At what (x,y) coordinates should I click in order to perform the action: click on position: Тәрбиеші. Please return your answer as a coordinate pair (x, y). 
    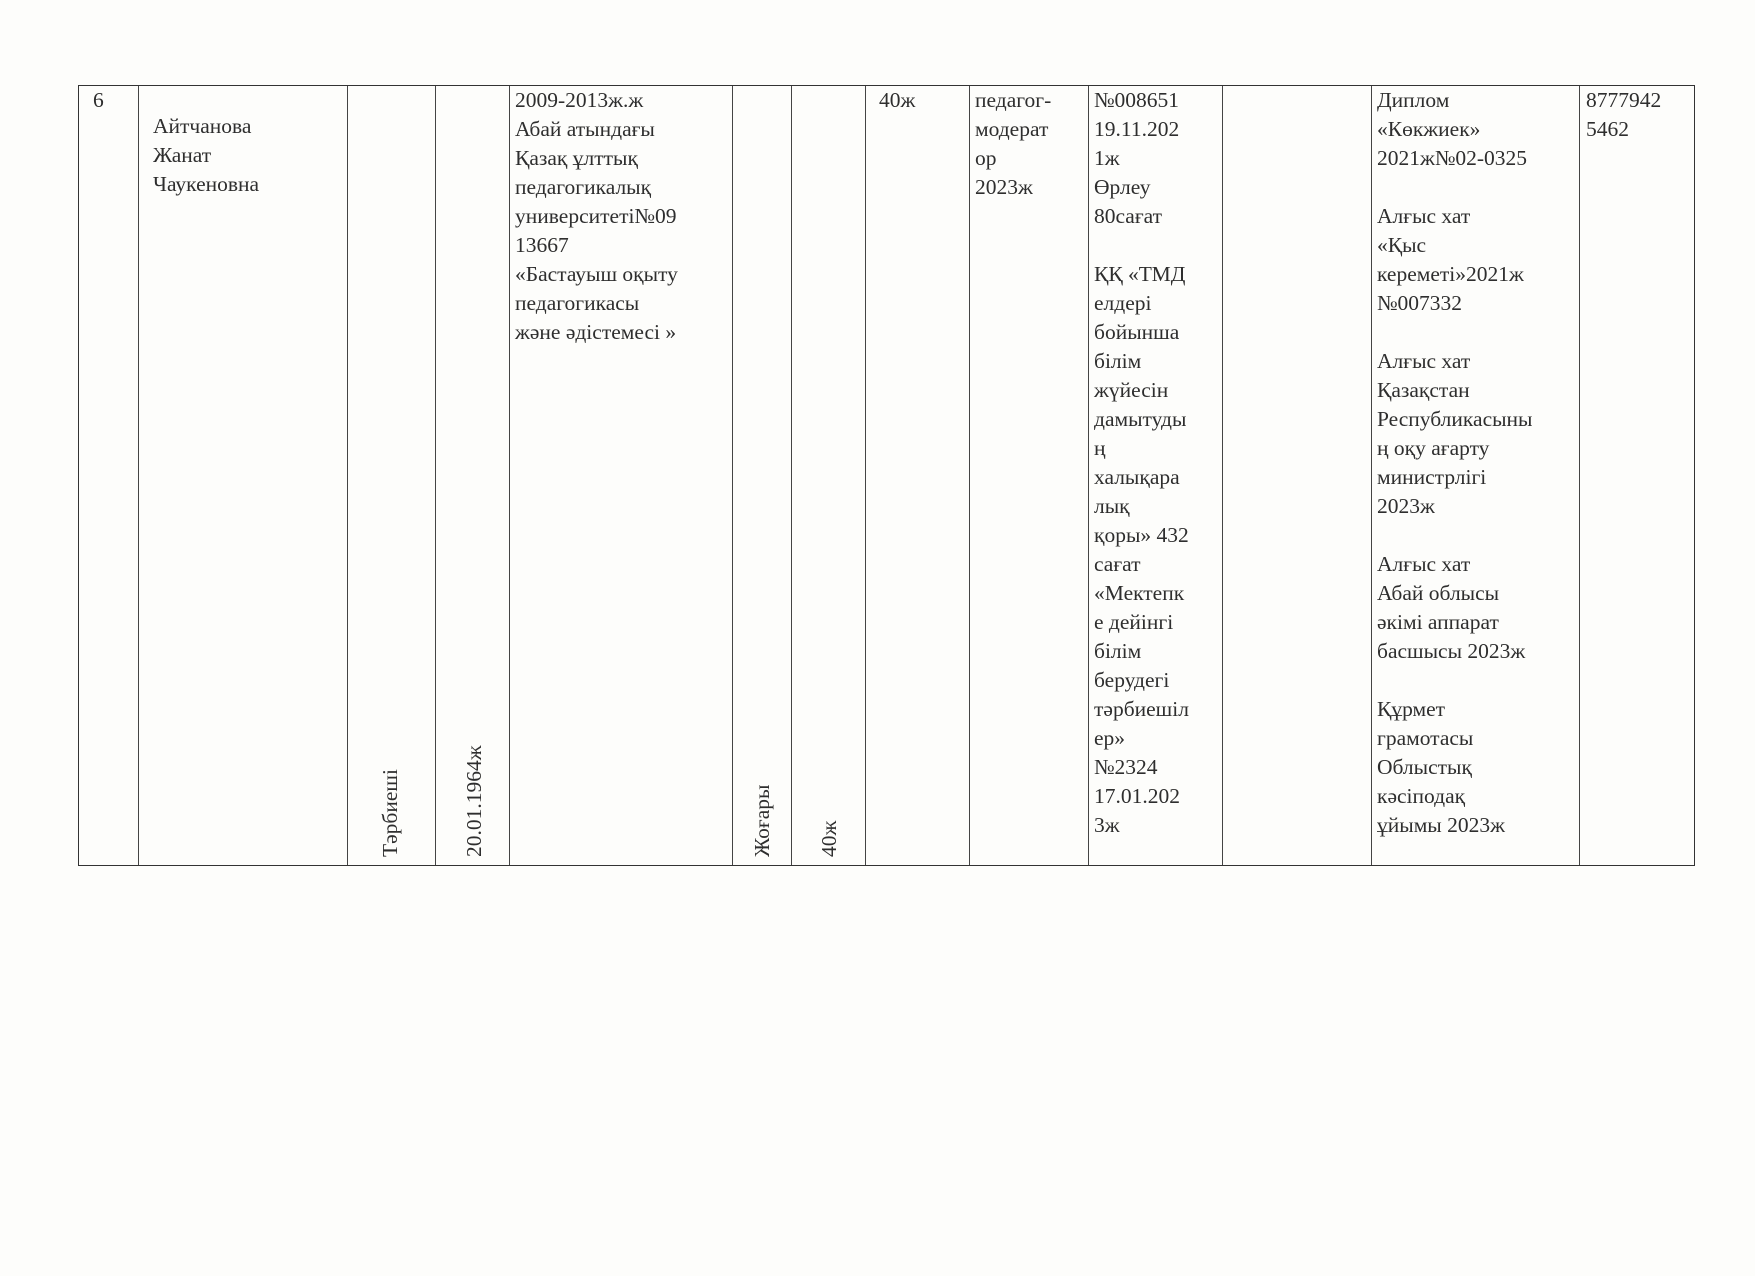
    Looking at the image, I should click on (390, 813).